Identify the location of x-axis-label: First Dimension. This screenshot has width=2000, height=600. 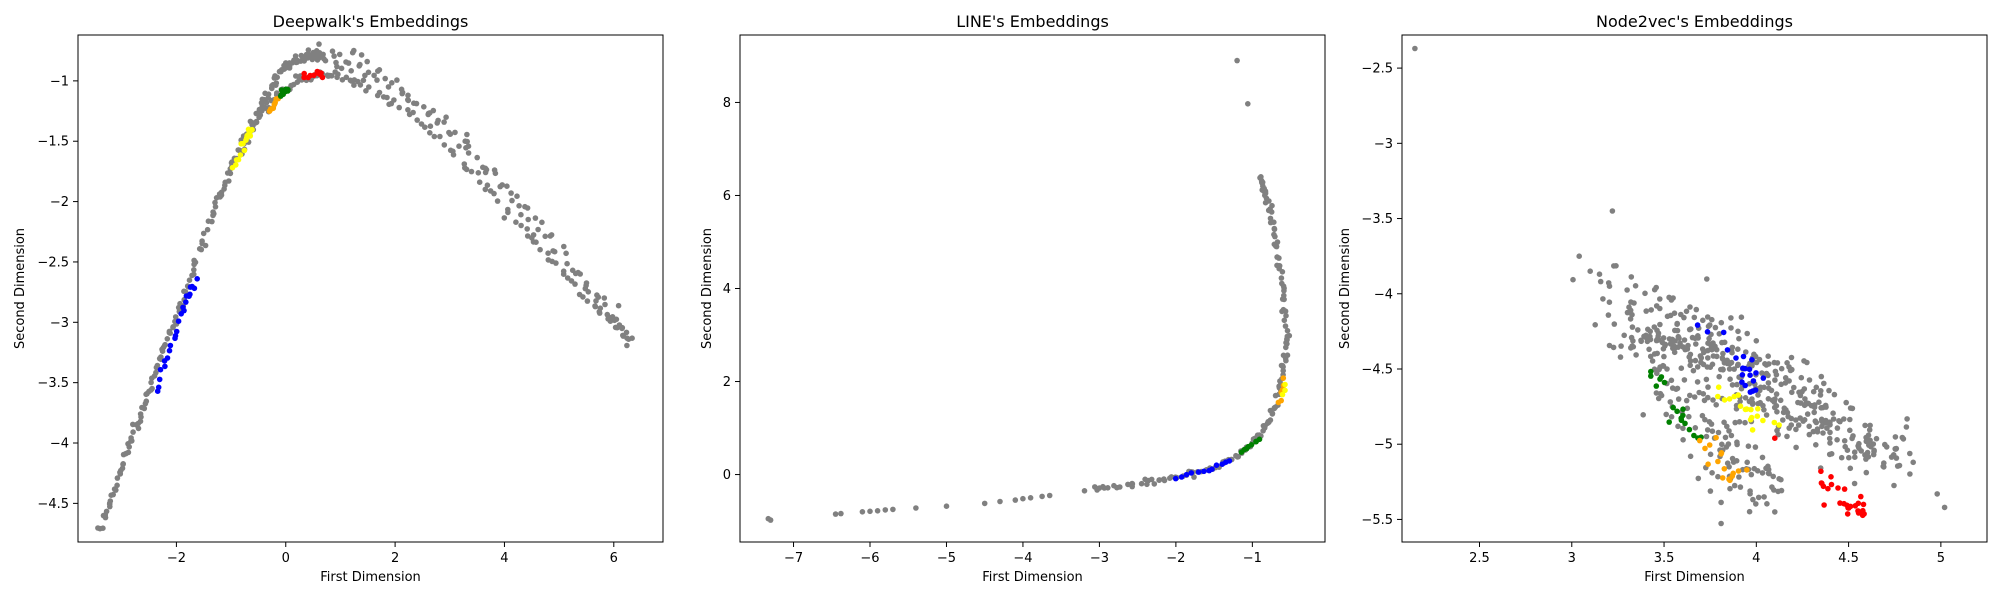
(1694, 577).